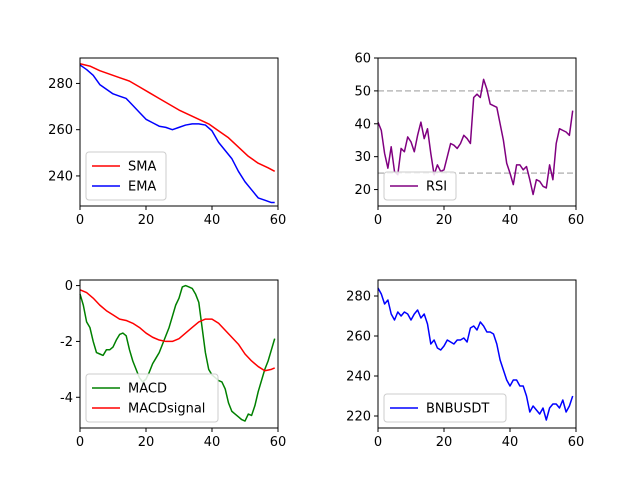 This screenshot has width=640, height=480. What do you see at coordinates (457, 409) in the screenshot?
I see `legend-label-bnbusdt: BNBUSDT` at bounding box center [457, 409].